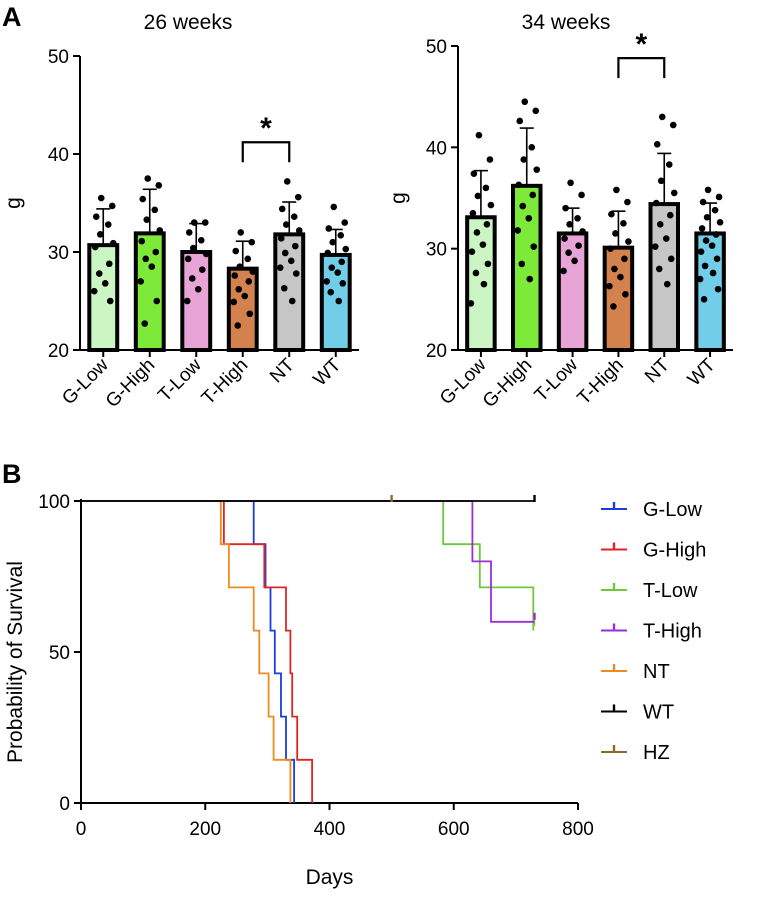 This screenshot has width=761, height=900. Describe the element at coordinates (188, 22) in the screenshot. I see `chart-title: 26 weeks` at that location.